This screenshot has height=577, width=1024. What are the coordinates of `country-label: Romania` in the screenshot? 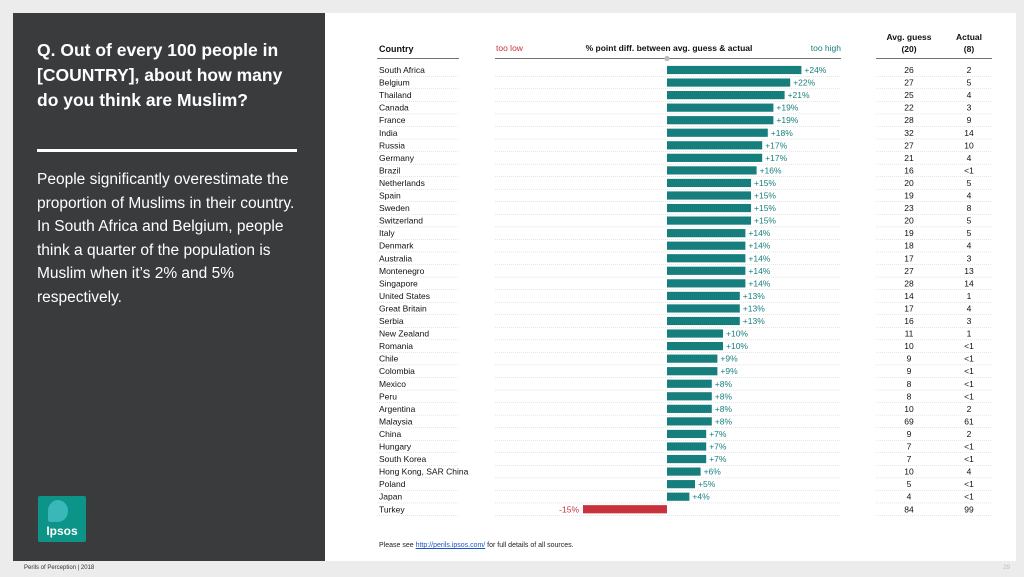 It's located at (396, 346).